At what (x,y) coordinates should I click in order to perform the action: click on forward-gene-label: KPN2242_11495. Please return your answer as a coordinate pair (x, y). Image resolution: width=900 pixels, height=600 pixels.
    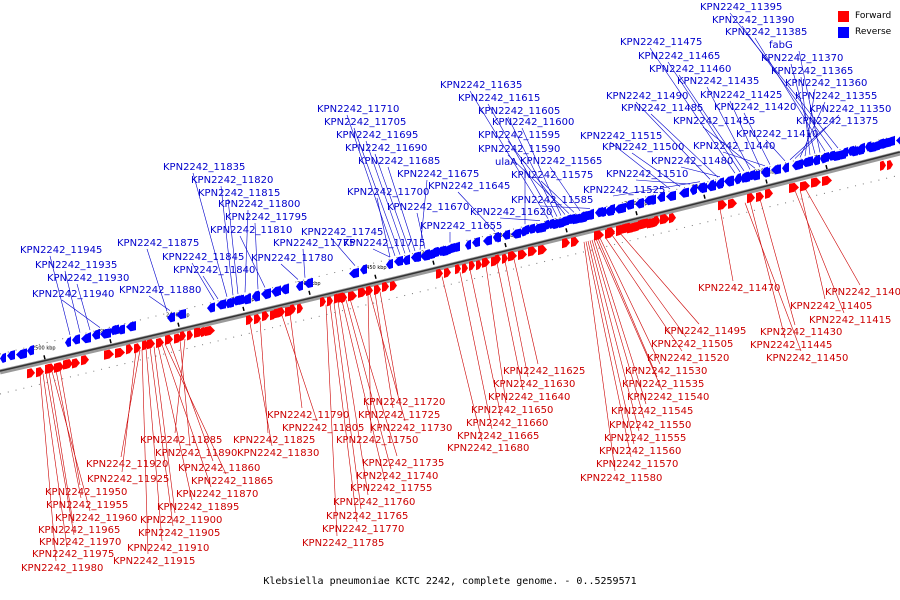
    Looking at the image, I should click on (705, 331).